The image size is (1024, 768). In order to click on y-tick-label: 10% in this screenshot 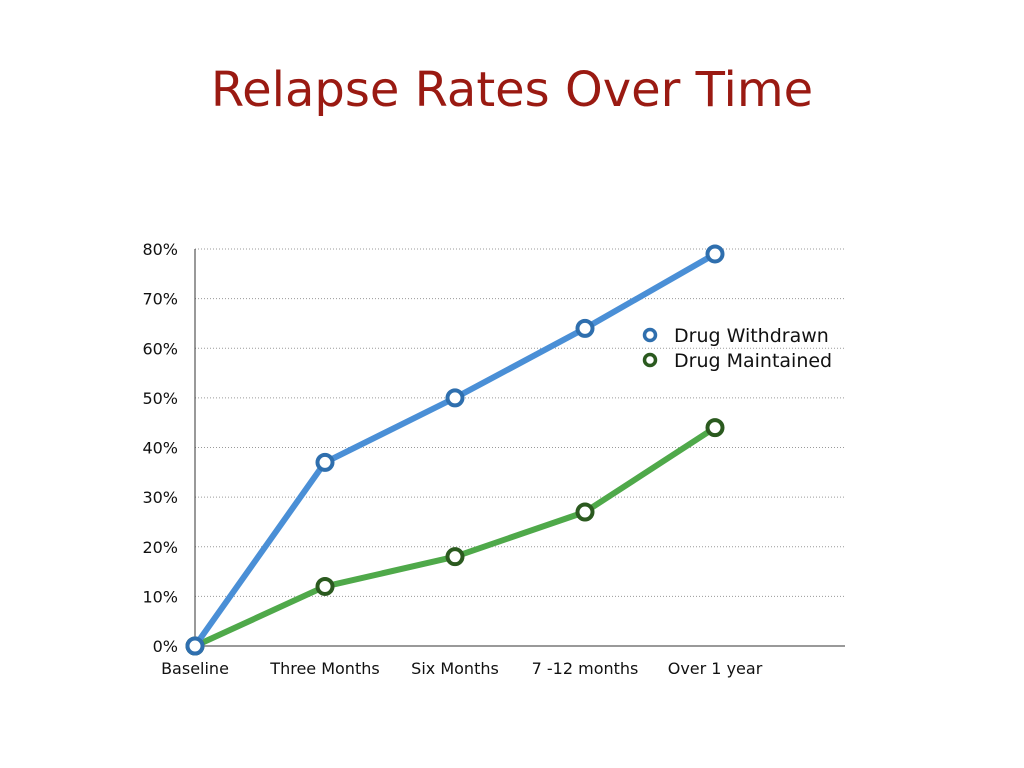, I will do `click(160, 596)`.